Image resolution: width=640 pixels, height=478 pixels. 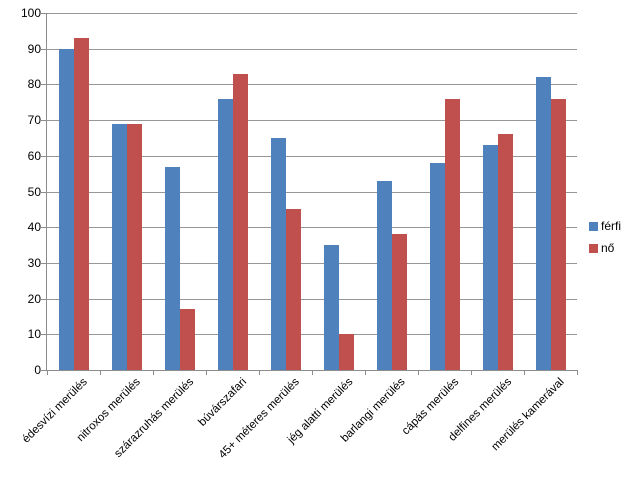 I want to click on legend: férfi nő, so click(x=605, y=237).